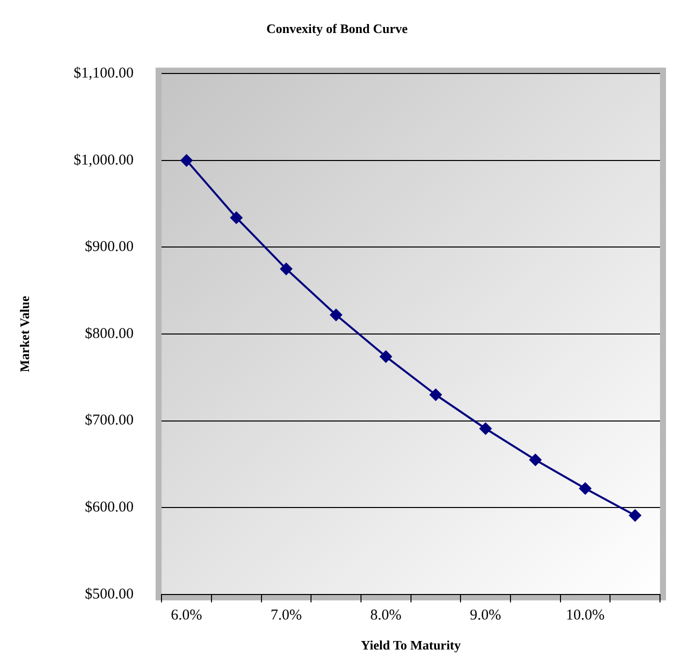 The image size is (678, 667). Describe the element at coordinates (411, 645) in the screenshot. I see `x-axis-title: Yield To Maturity` at that location.